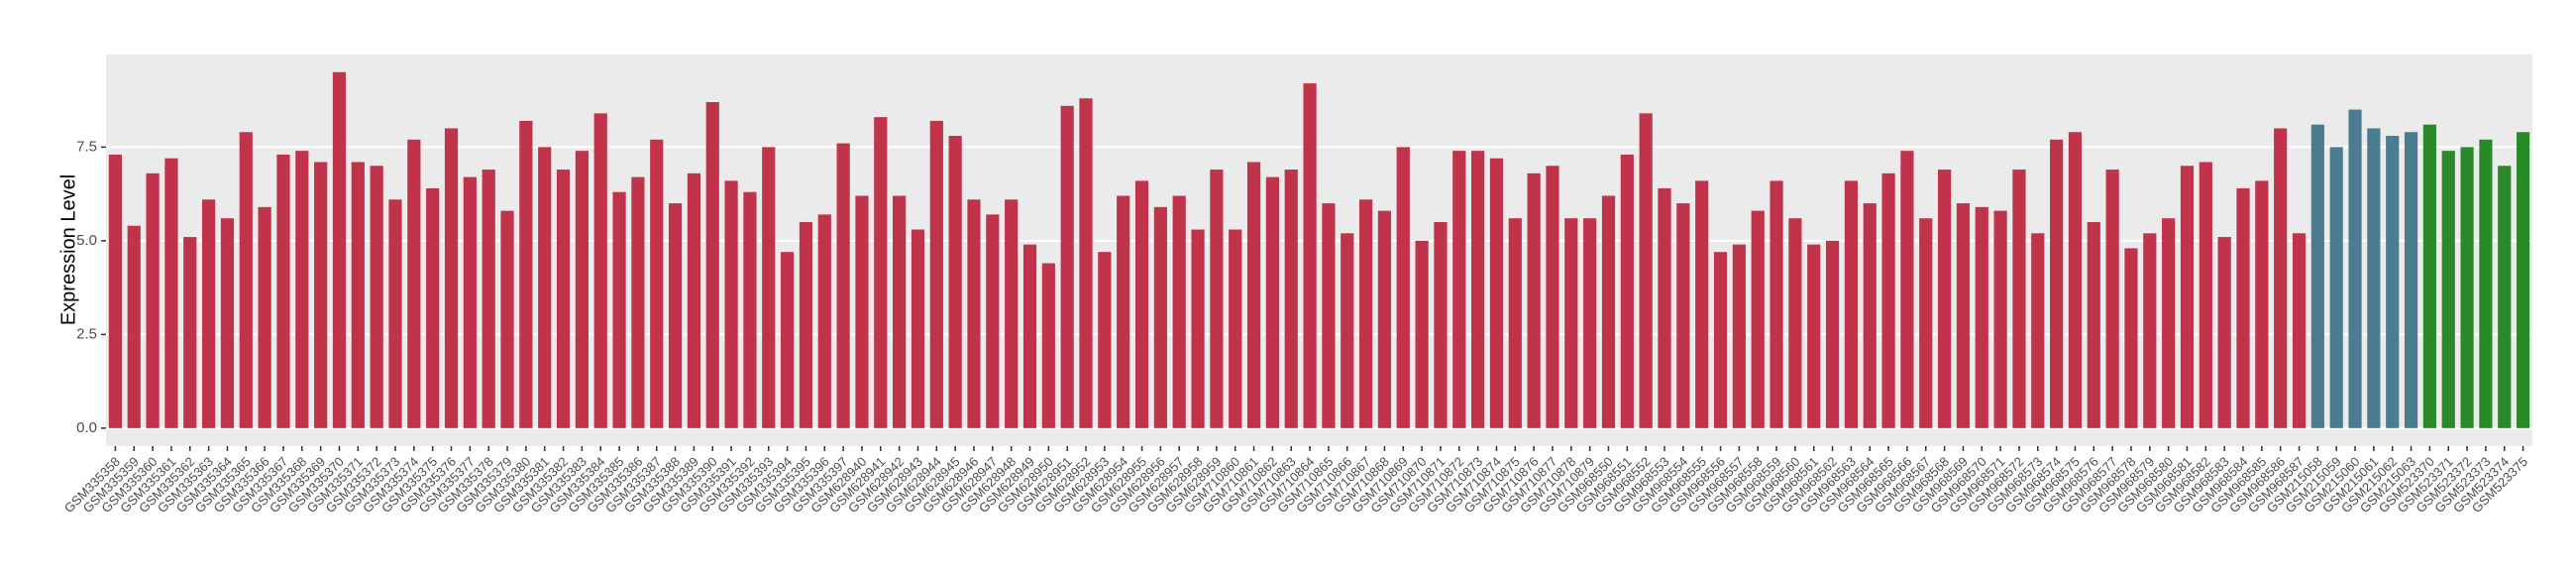 The width and height of the screenshot is (2576, 575). I want to click on y-tick-label: 0.0, so click(86, 427).